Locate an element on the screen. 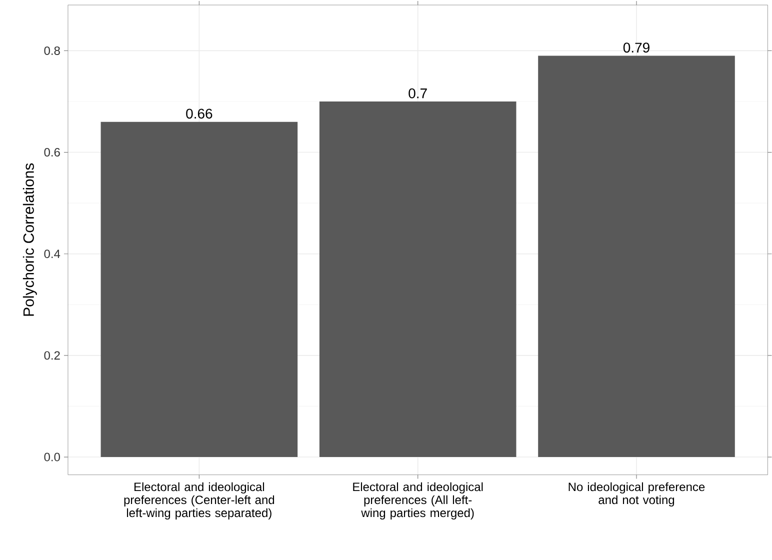 The height and width of the screenshot is (560, 772). data-label: 0.79 is located at coordinates (636, 47).